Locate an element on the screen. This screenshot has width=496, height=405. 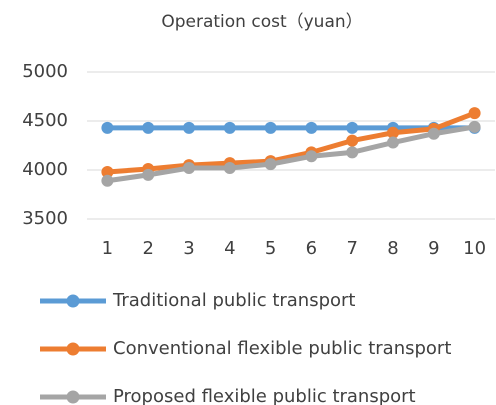
x-tick-label: 9 is located at coordinates (433, 248).